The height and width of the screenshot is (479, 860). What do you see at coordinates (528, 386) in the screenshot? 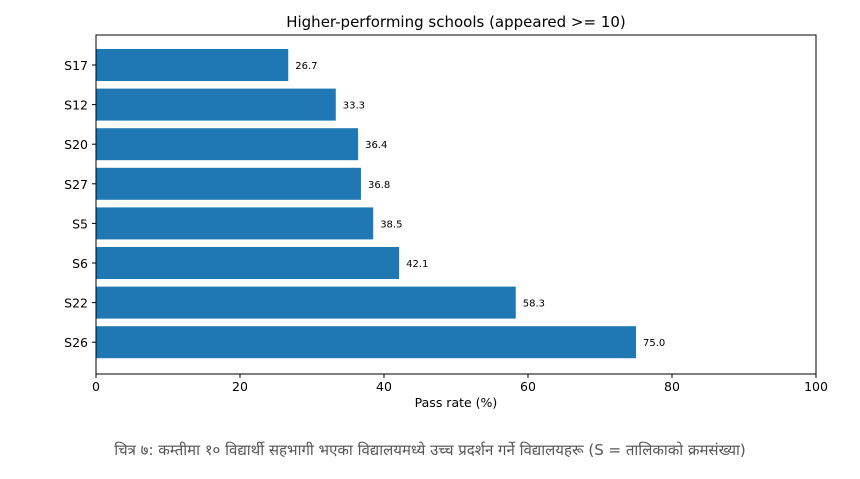
I see `x-tick-label: 60` at bounding box center [528, 386].